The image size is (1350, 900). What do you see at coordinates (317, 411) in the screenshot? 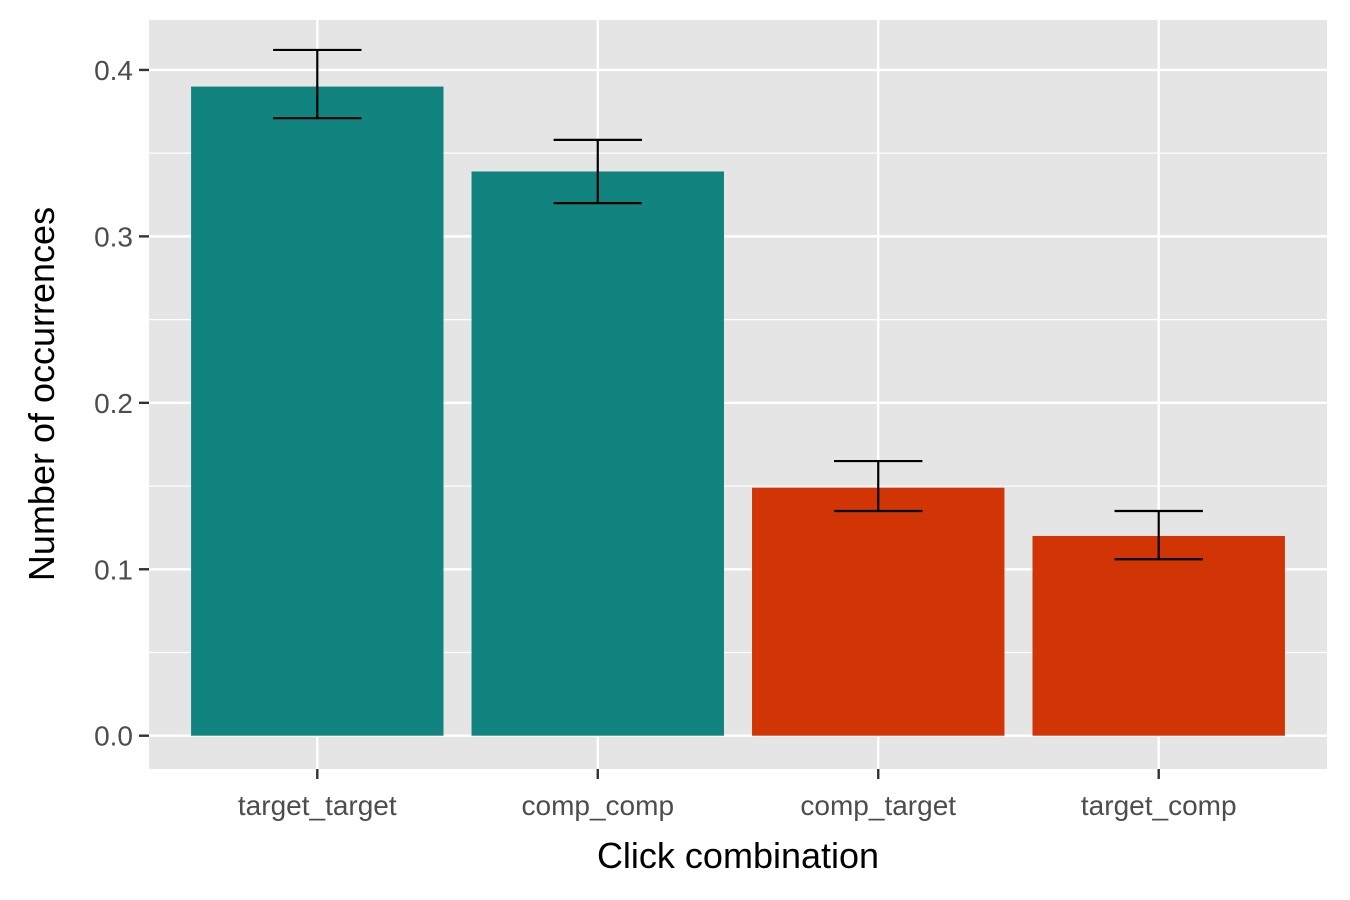
I see `bar-target_target` at bounding box center [317, 411].